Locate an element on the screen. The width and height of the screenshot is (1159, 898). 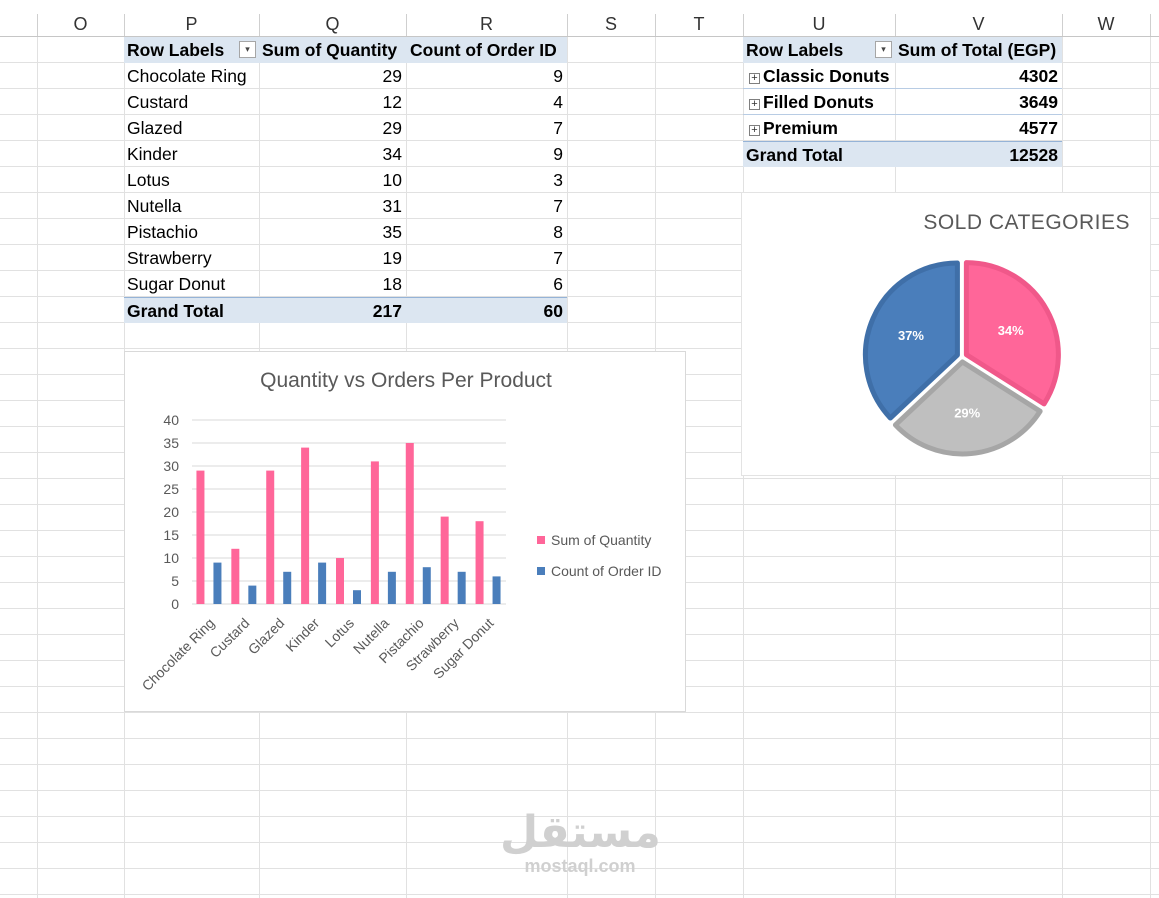
pie-chart: SOLD CATEGORIES 34% 29% 37% is located at coordinates (946, 334).